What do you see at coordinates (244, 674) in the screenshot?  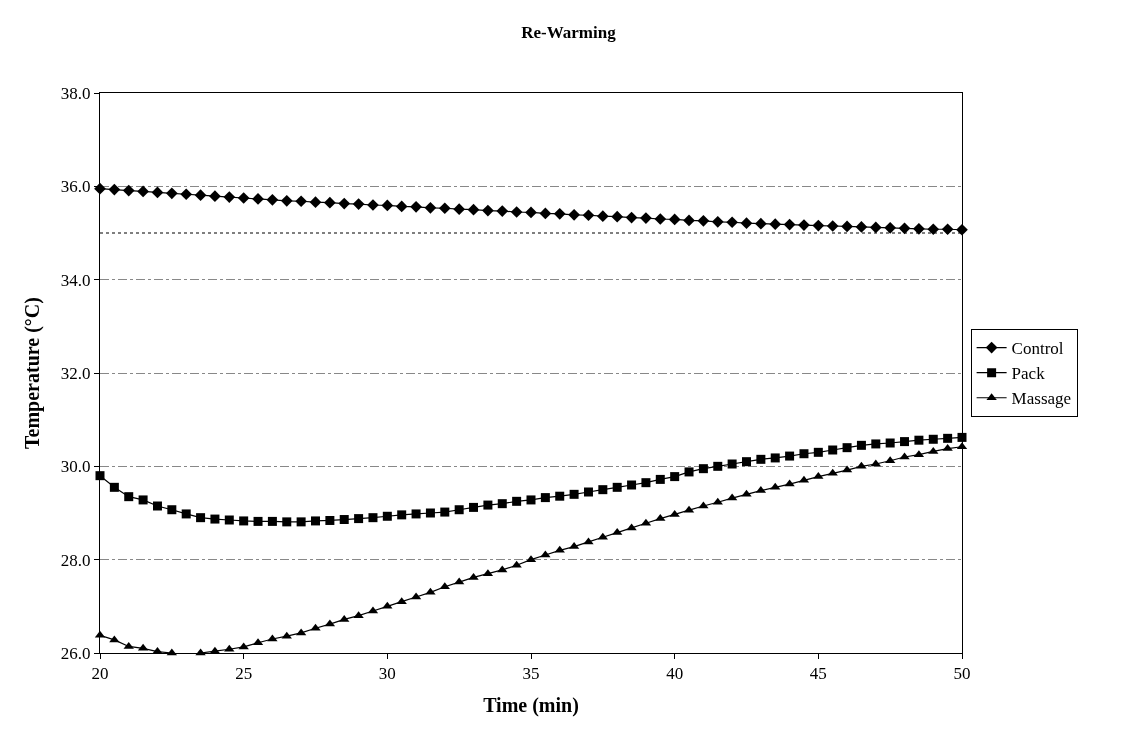 I see `x-tick-label: 25` at bounding box center [244, 674].